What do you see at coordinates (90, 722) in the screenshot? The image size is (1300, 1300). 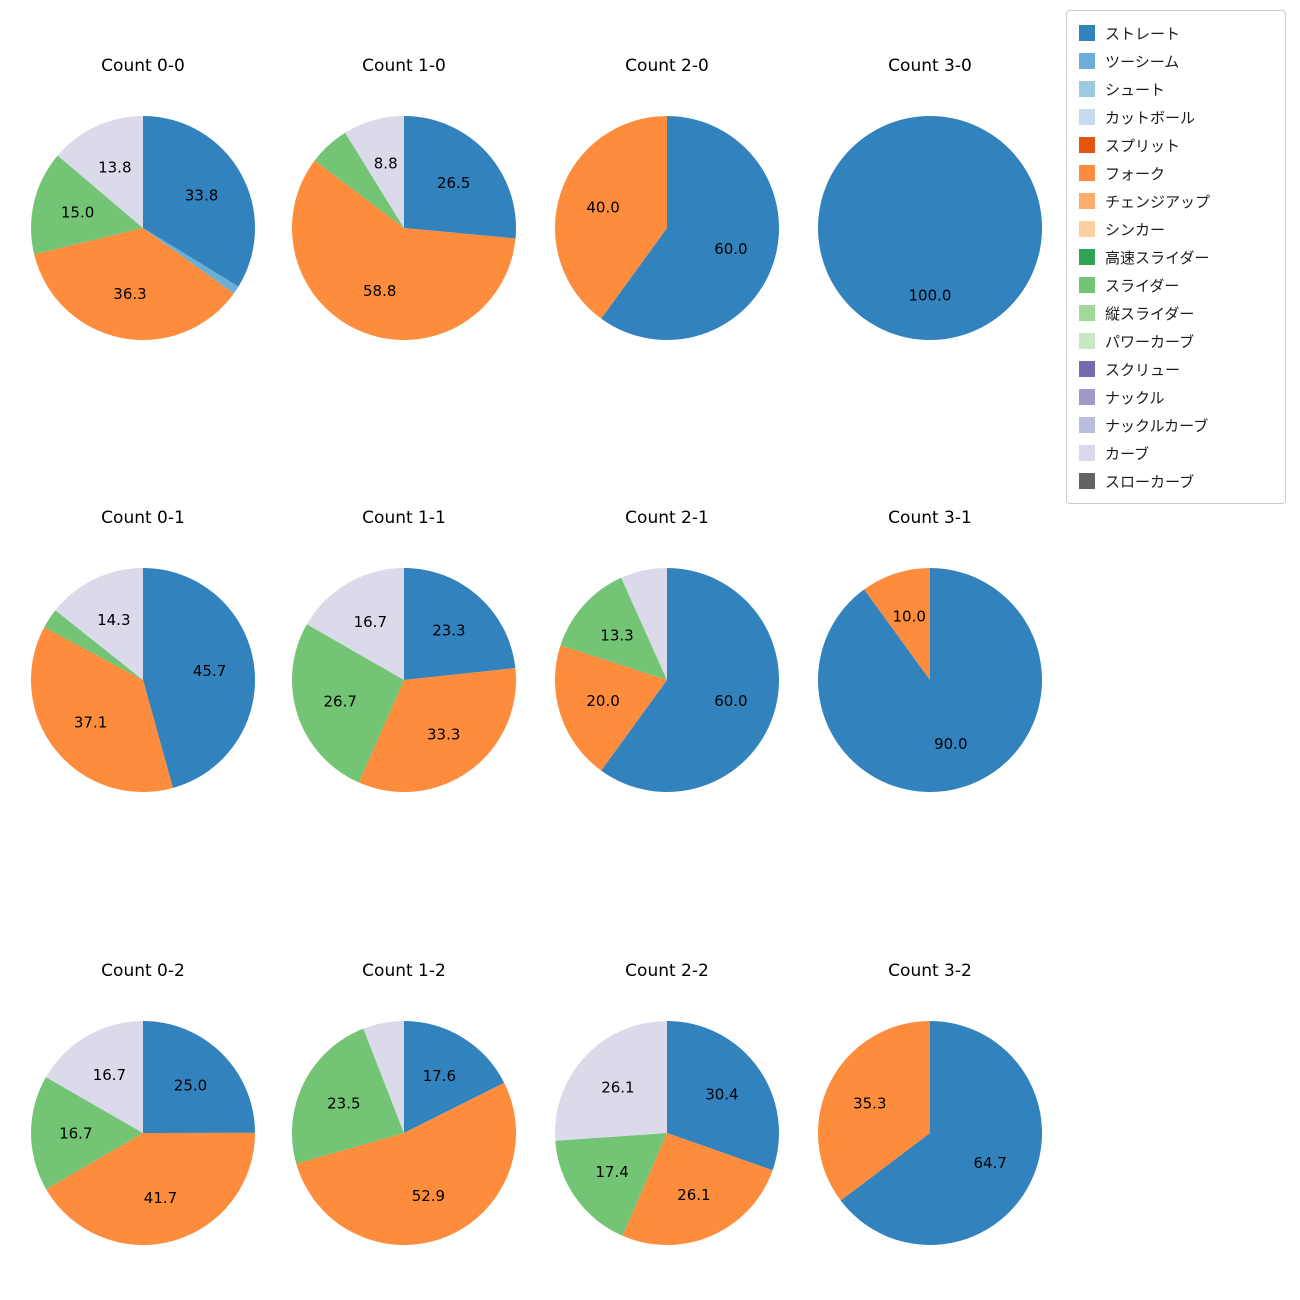 I see `pie-slice-label: 37.1` at bounding box center [90, 722].